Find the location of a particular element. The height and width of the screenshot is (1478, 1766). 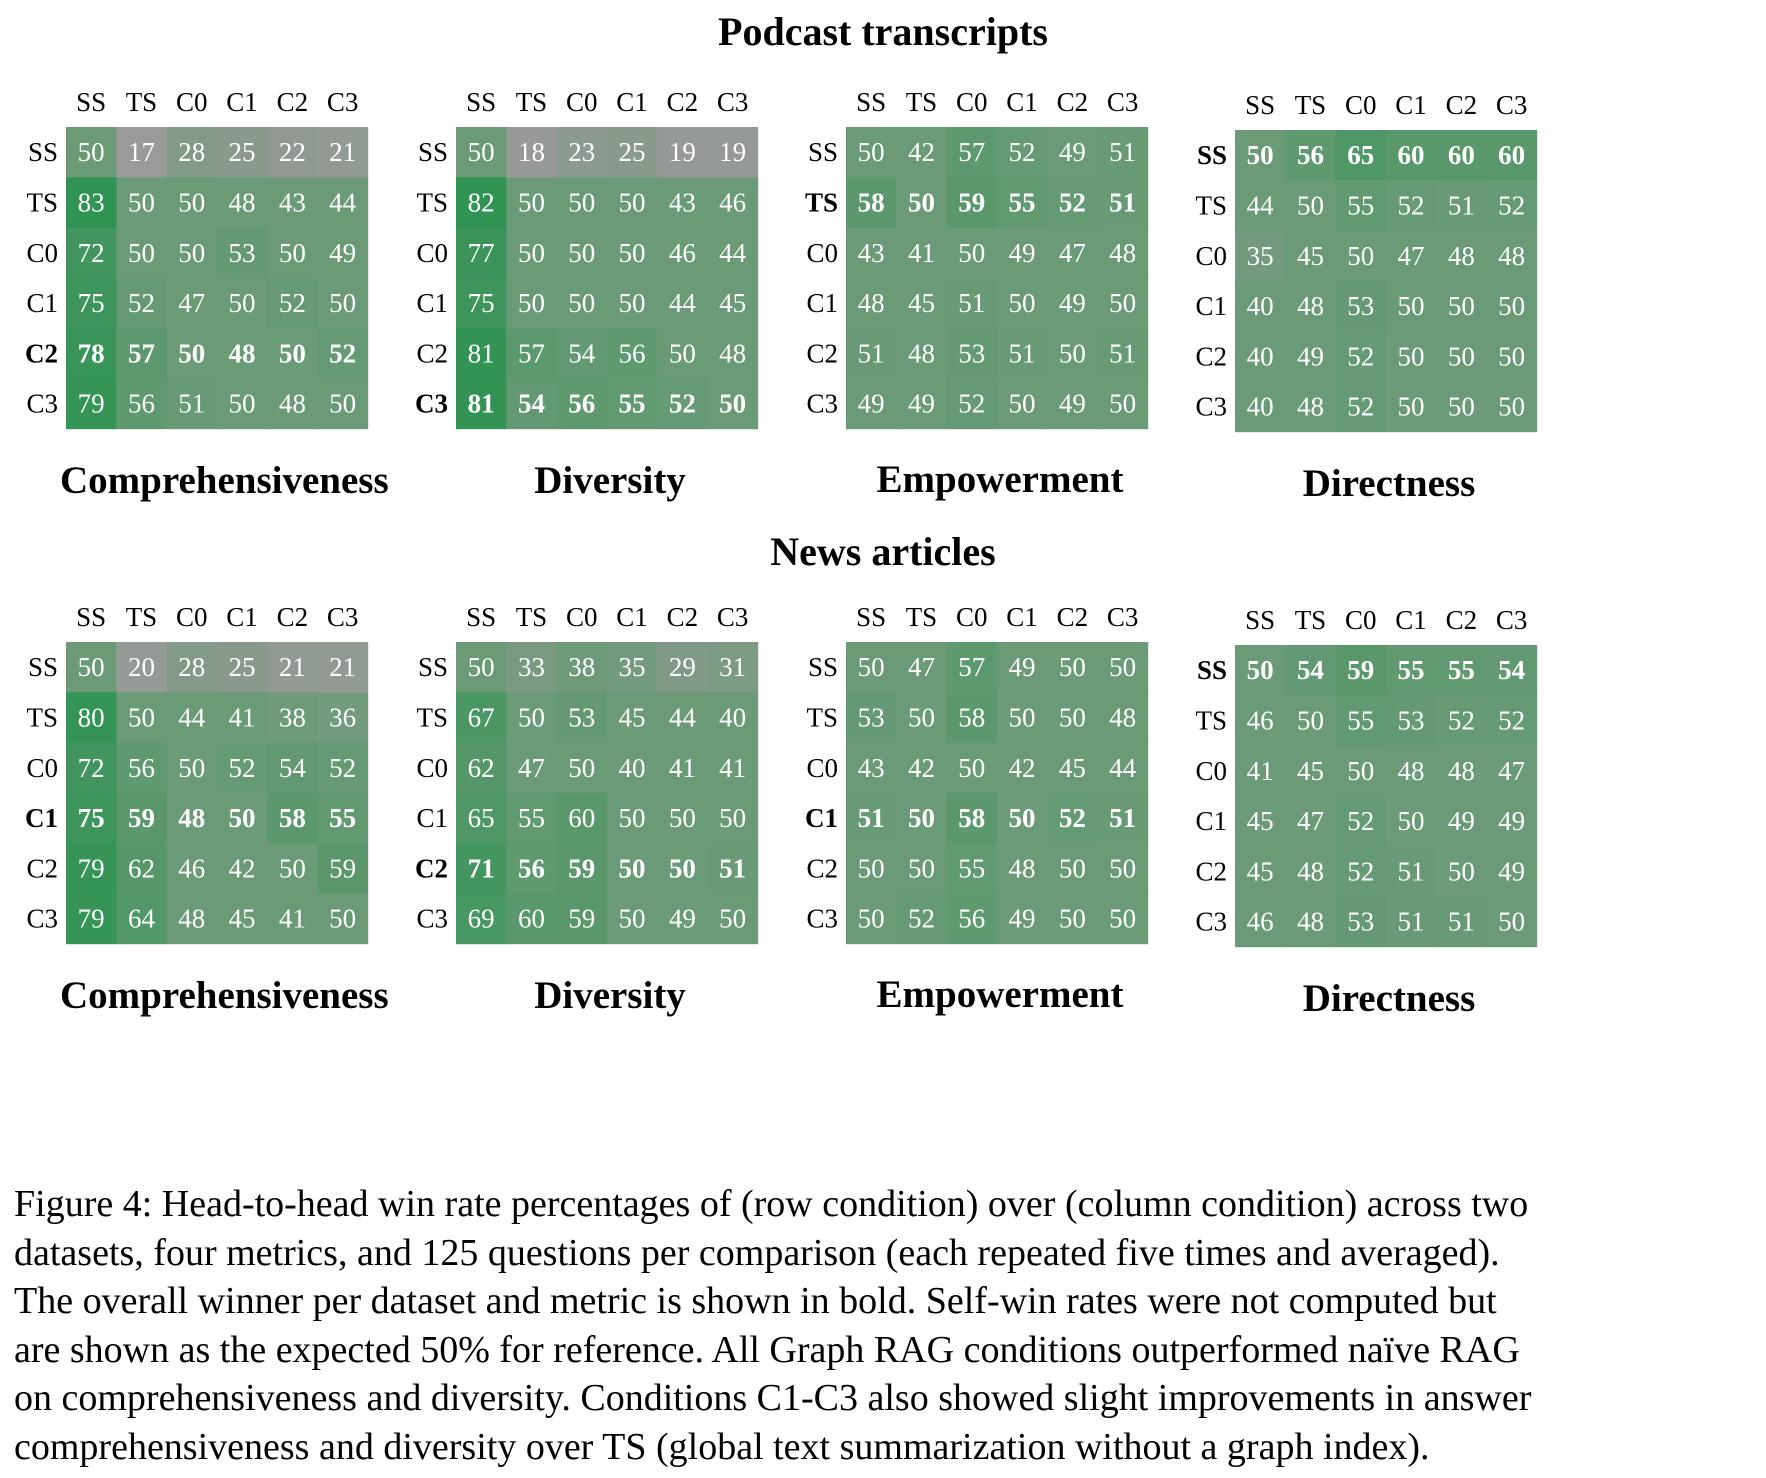

col-label: SS is located at coordinates (91, 617).